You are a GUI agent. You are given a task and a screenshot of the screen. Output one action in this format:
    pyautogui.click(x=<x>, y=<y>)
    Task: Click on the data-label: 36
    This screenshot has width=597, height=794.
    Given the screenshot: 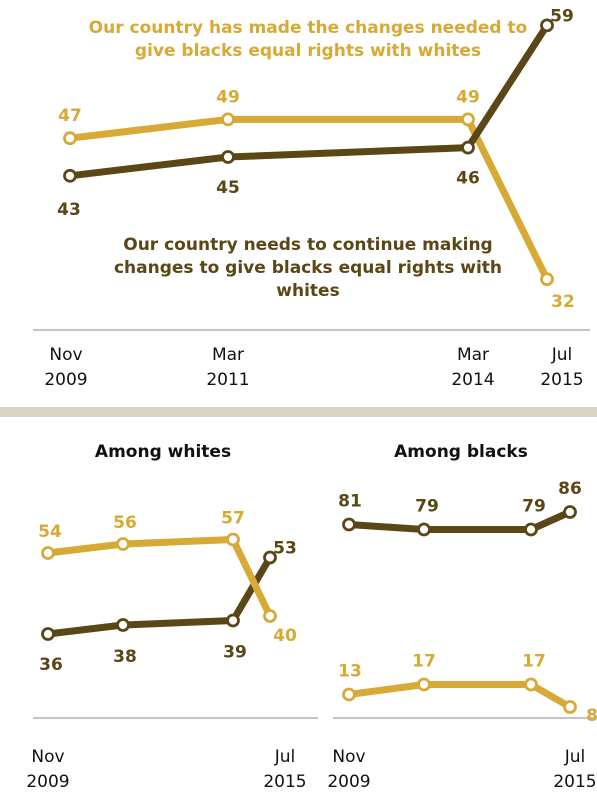 What is the action you would take?
    pyautogui.click(x=51, y=665)
    